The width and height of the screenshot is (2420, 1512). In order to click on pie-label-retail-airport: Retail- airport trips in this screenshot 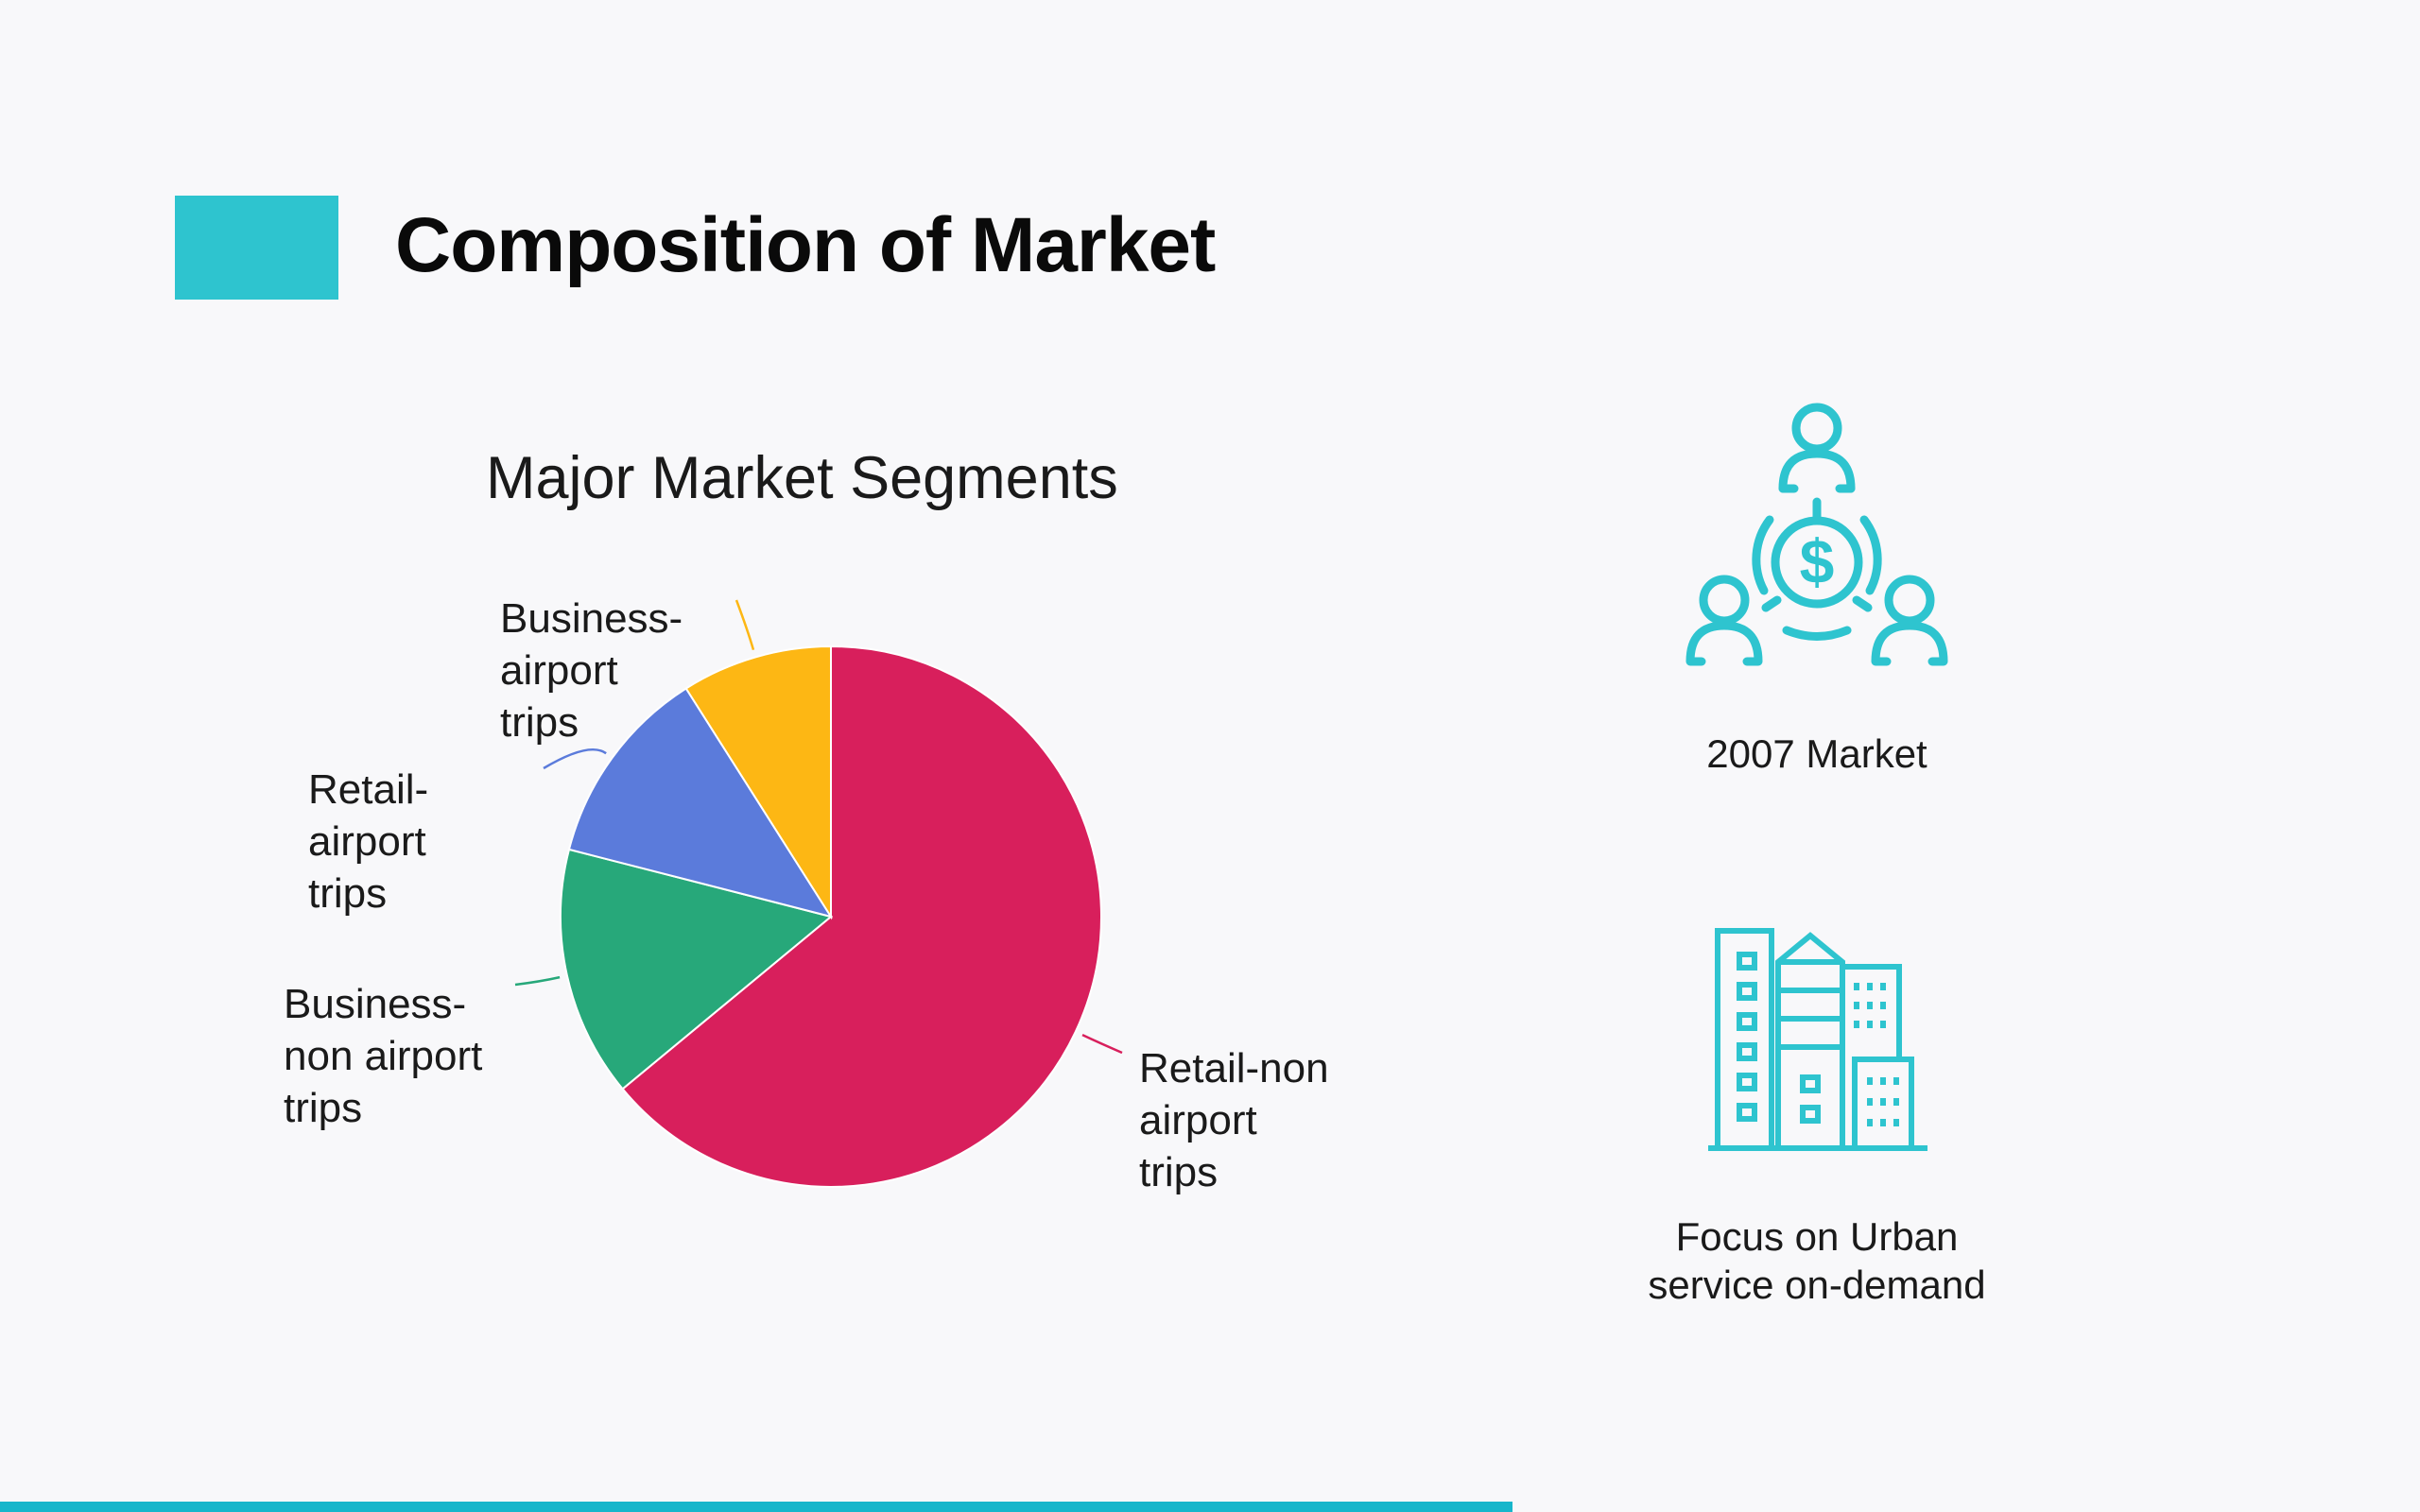, I will do `click(368, 841)`.